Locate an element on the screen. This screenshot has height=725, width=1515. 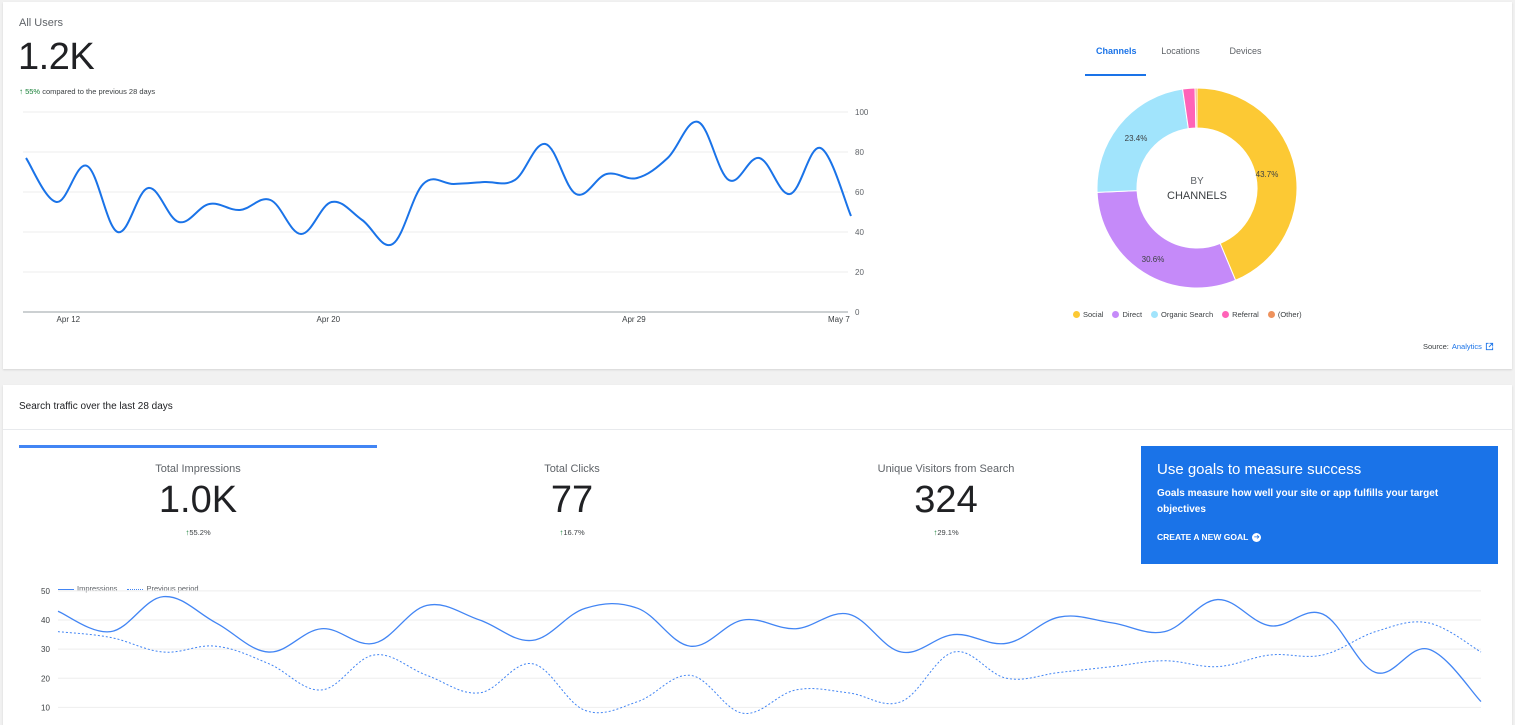
y-tick-label: 80 is located at coordinates (859, 152).